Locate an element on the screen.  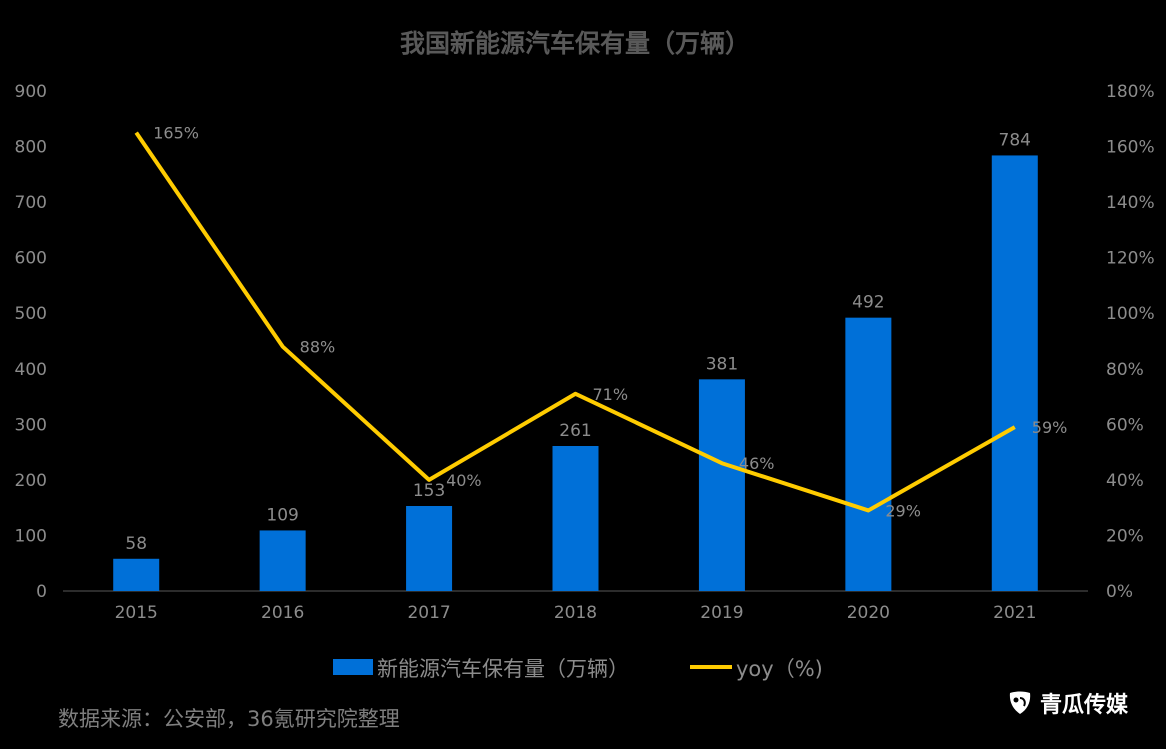
left-y-tick-label: 400 is located at coordinates (31, 370).